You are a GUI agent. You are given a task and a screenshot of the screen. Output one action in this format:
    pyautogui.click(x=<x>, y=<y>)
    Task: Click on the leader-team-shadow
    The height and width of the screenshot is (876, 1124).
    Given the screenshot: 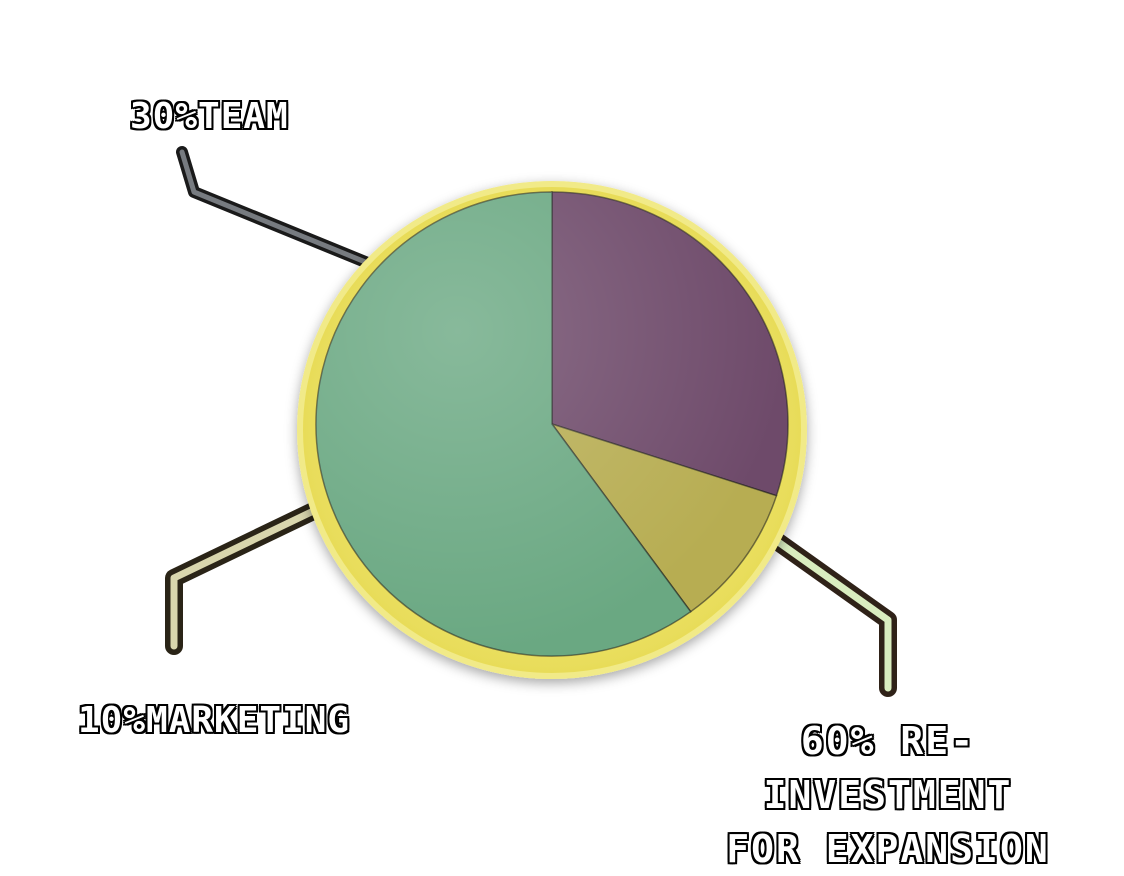 What is the action you would take?
    pyautogui.click(x=281, y=210)
    